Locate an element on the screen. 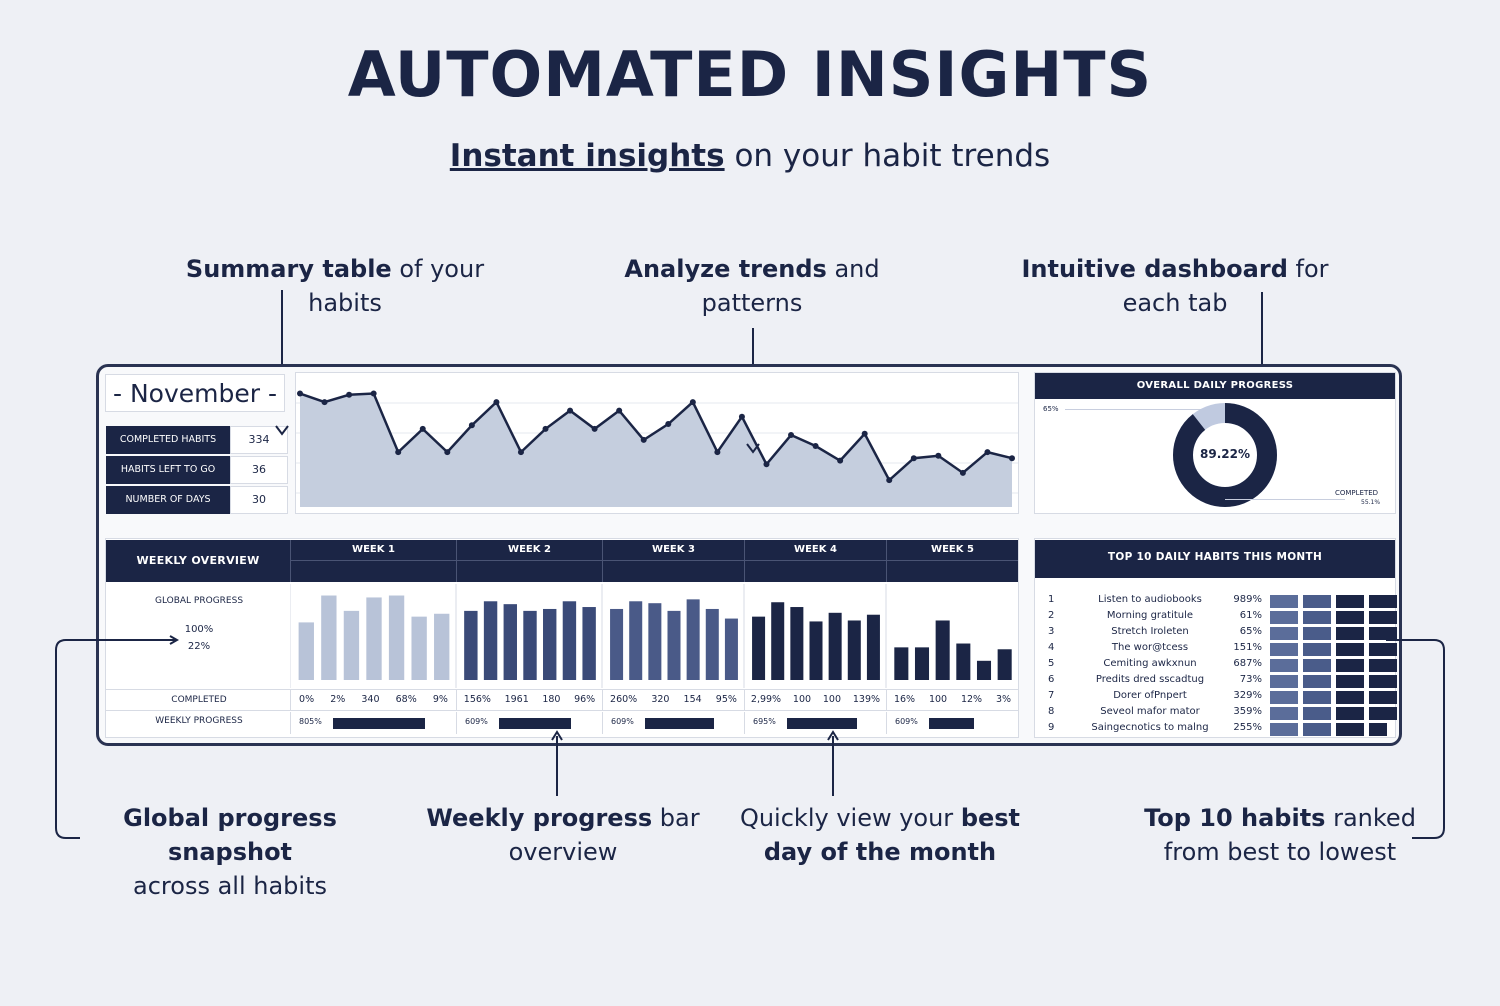 The height and width of the screenshot is (1006, 1500). global-connector is located at coordinates (113, 739).